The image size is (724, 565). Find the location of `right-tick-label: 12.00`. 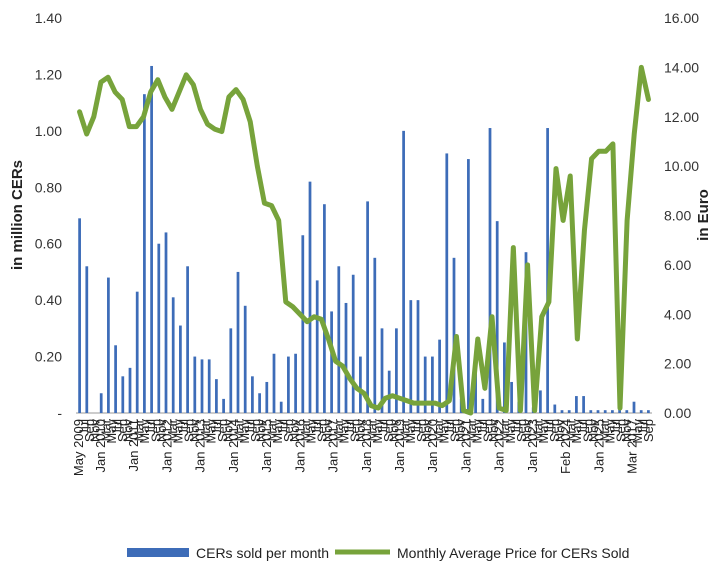

right-tick-label: 12.00 is located at coordinates (681, 117).